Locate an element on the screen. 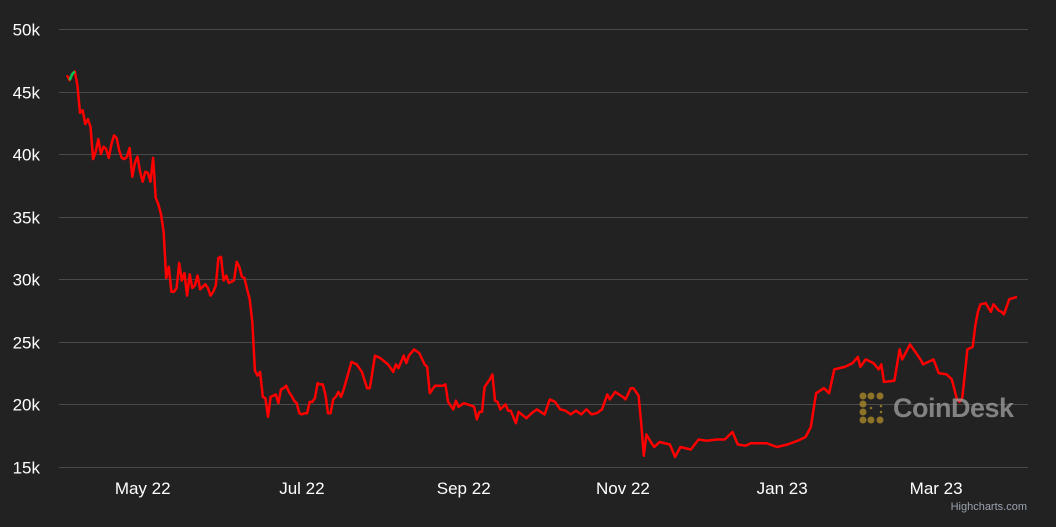  x-tick-label: Nov 22 is located at coordinates (623, 488).